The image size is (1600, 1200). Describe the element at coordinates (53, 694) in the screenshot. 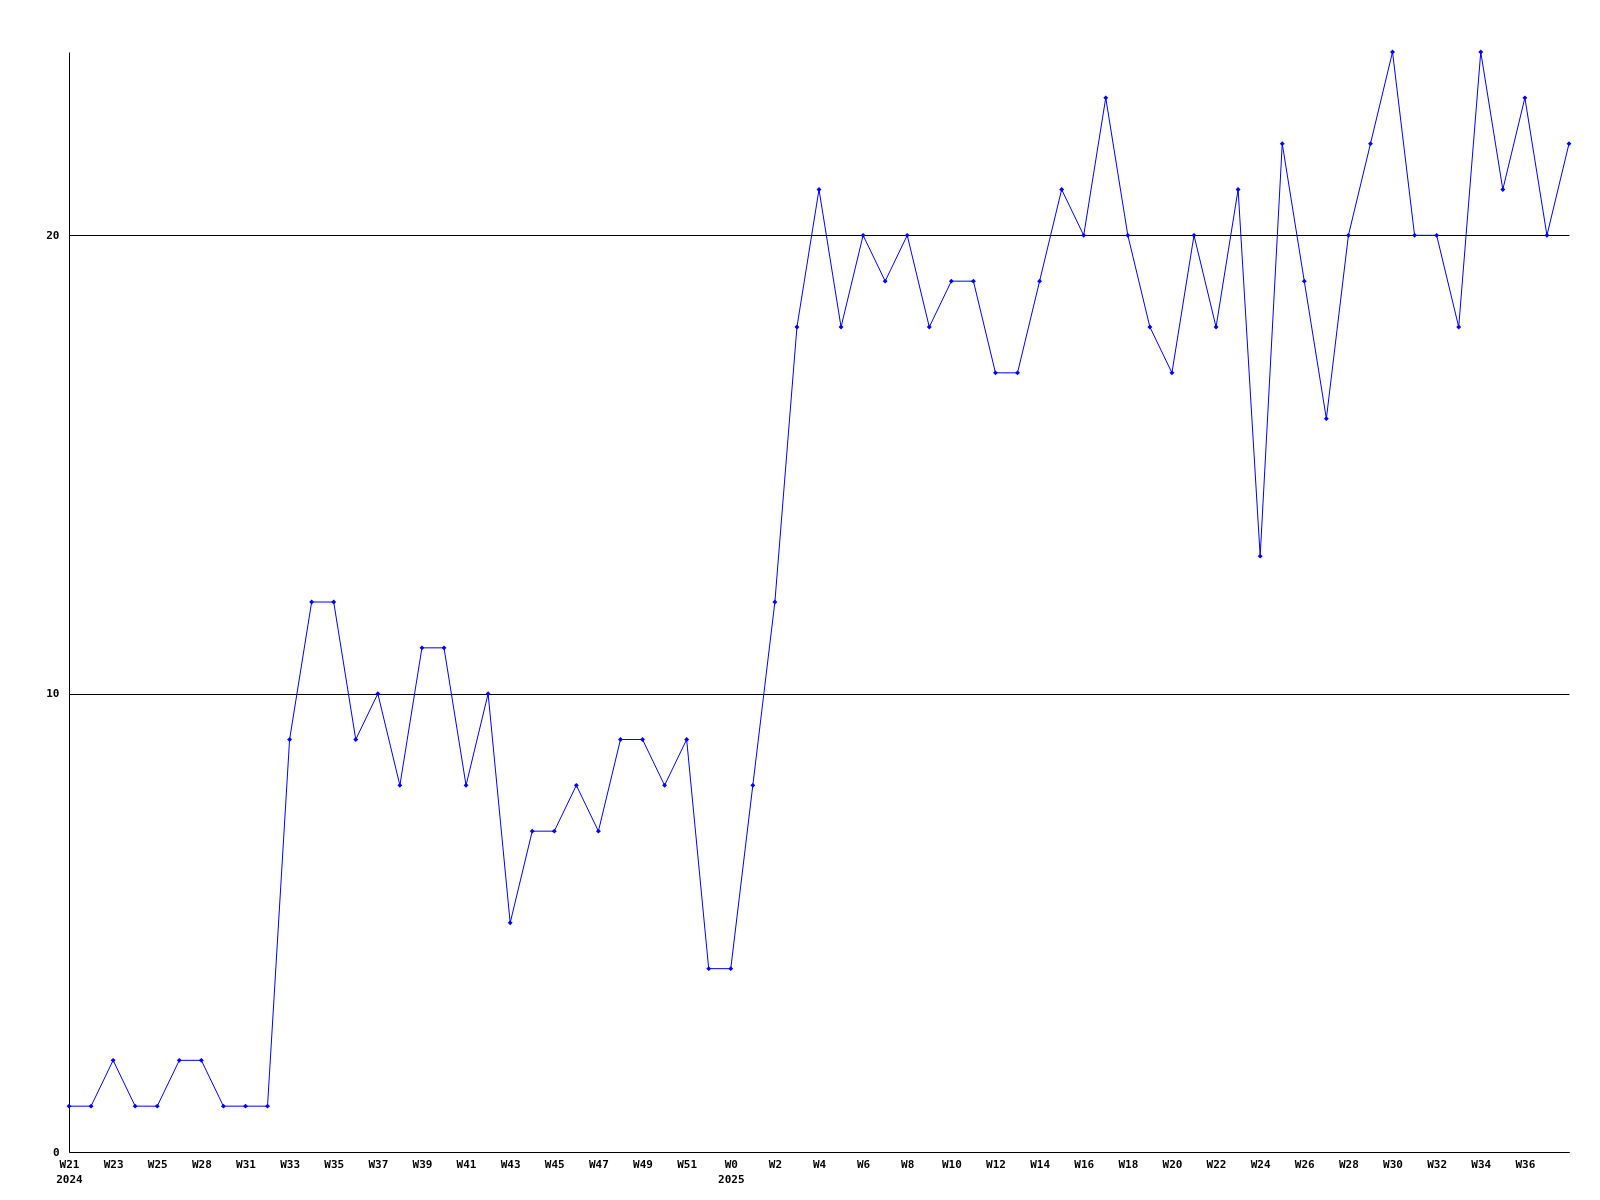

I see `y-tick-label: 10` at that location.